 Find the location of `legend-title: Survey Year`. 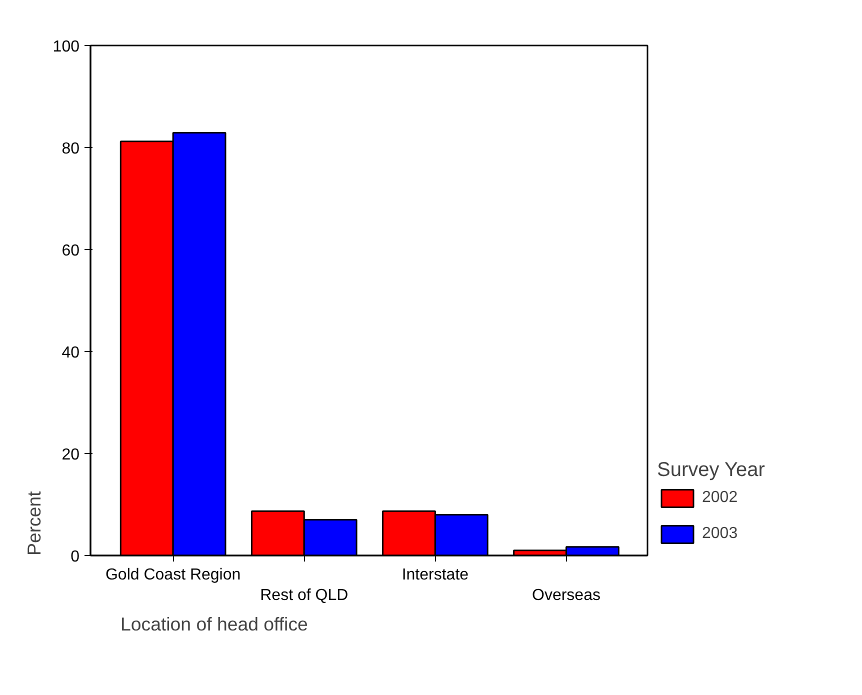

legend-title: Survey Year is located at coordinates (711, 470).